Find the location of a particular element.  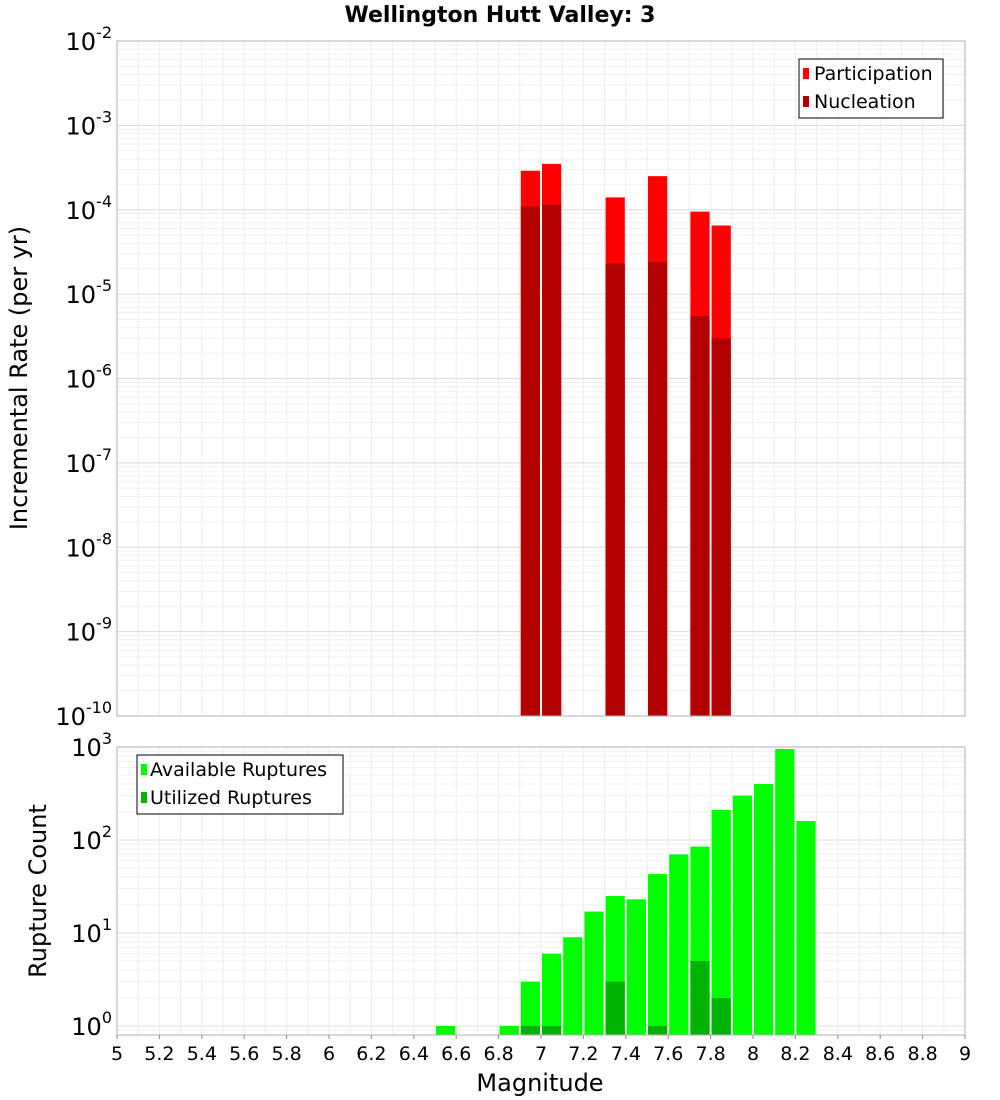

count-y-axis-label: Rupture Count is located at coordinates (38, 891).